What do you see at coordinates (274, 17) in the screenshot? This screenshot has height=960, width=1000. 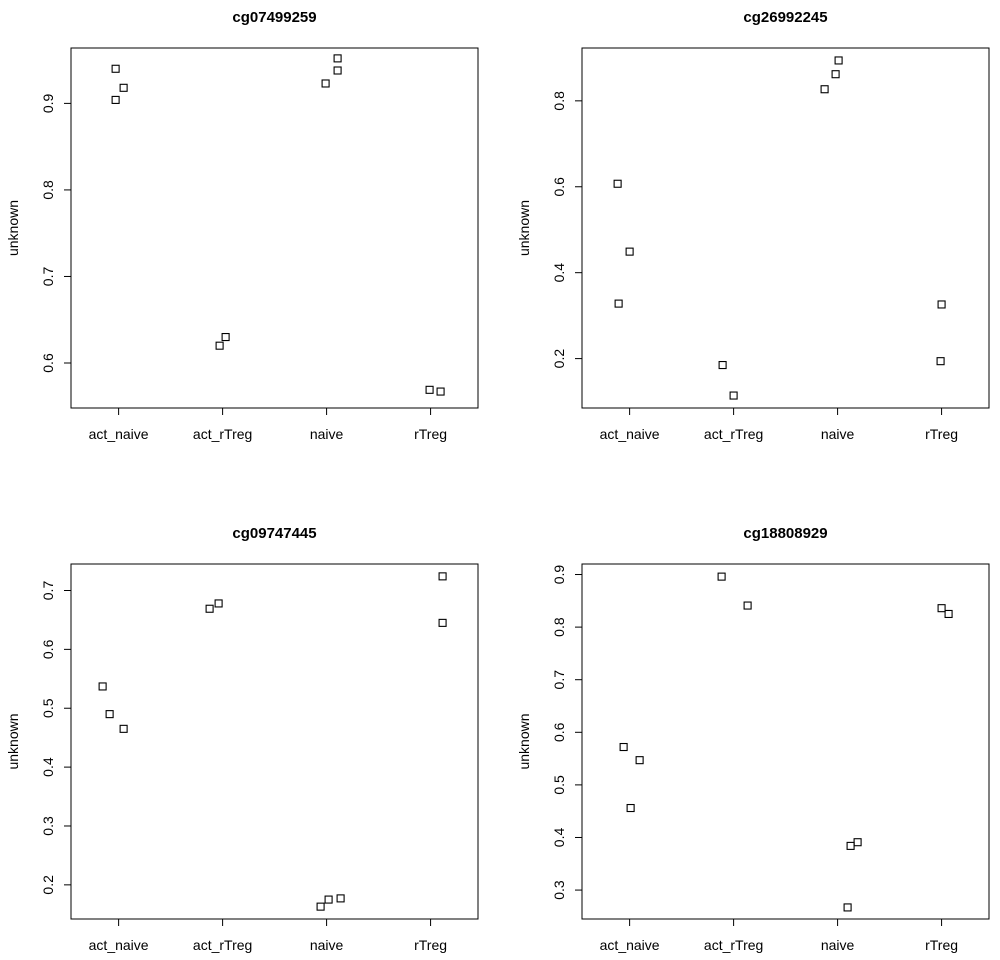 I see `chart-title: cg07499259` at bounding box center [274, 17].